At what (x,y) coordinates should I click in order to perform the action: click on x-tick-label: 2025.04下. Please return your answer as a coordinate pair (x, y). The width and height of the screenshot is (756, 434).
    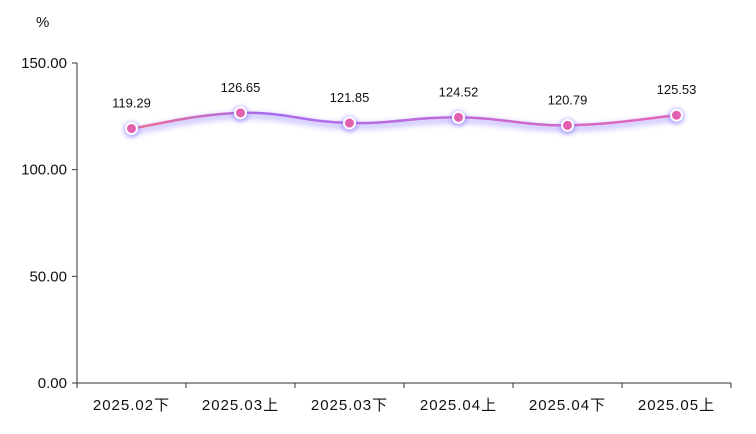
    Looking at the image, I should click on (567, 405).